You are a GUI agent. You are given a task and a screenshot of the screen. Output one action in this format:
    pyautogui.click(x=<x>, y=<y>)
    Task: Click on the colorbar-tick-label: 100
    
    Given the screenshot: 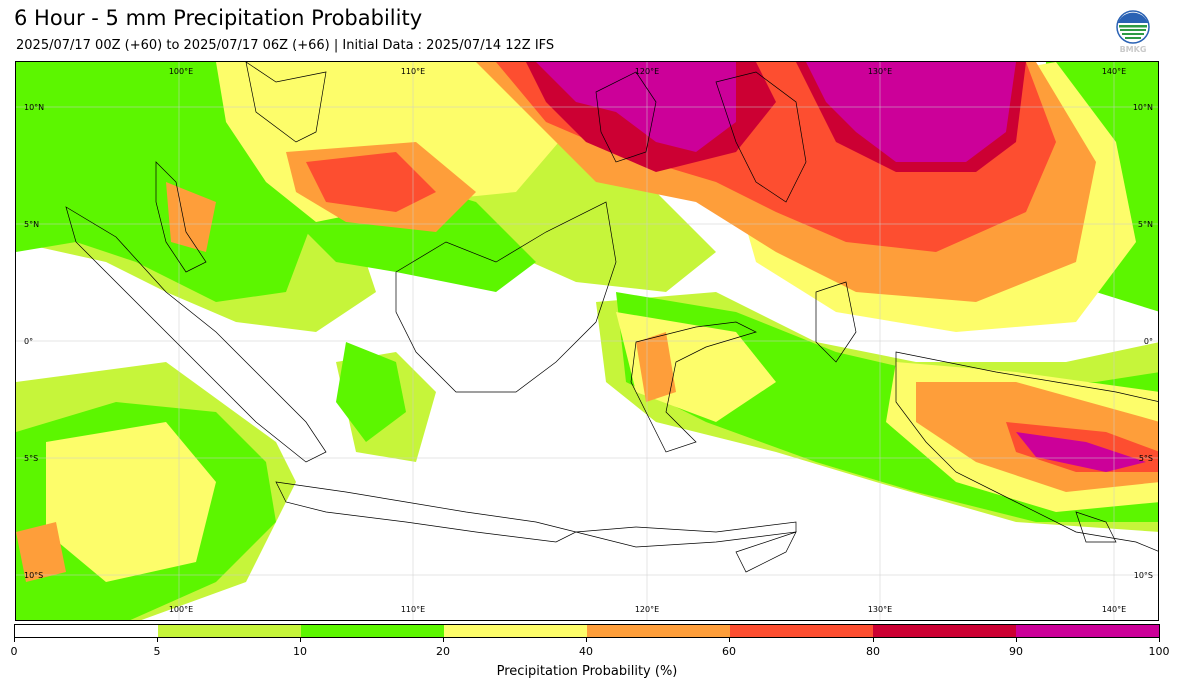 What is the action you would take?
    pyautogui.click(x=1159, y=651)
    